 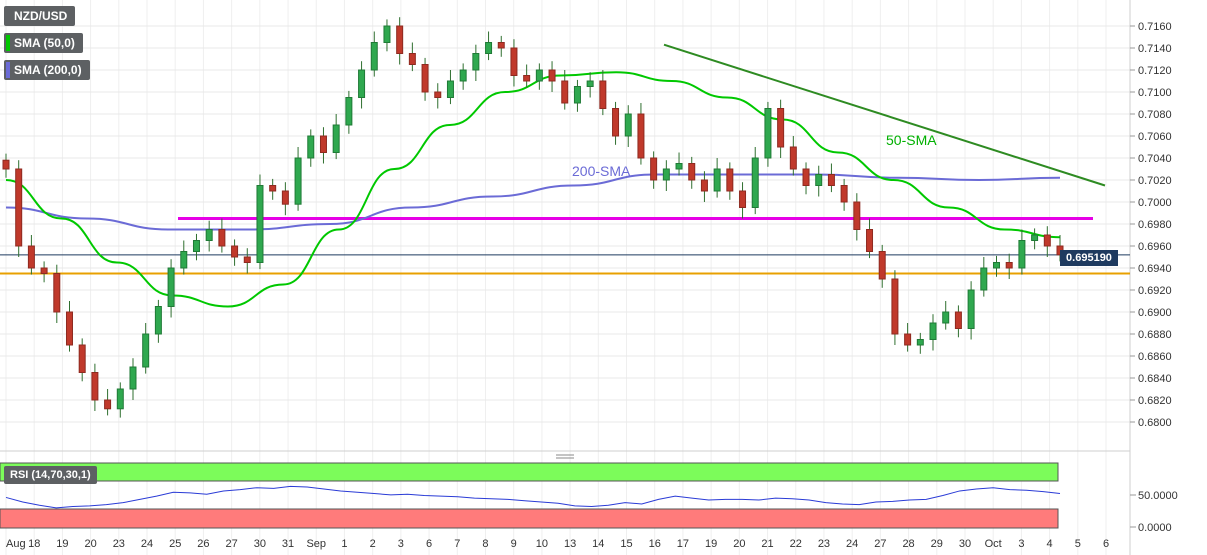 I want to click on sma-200-line, so click(x=533, y=202).